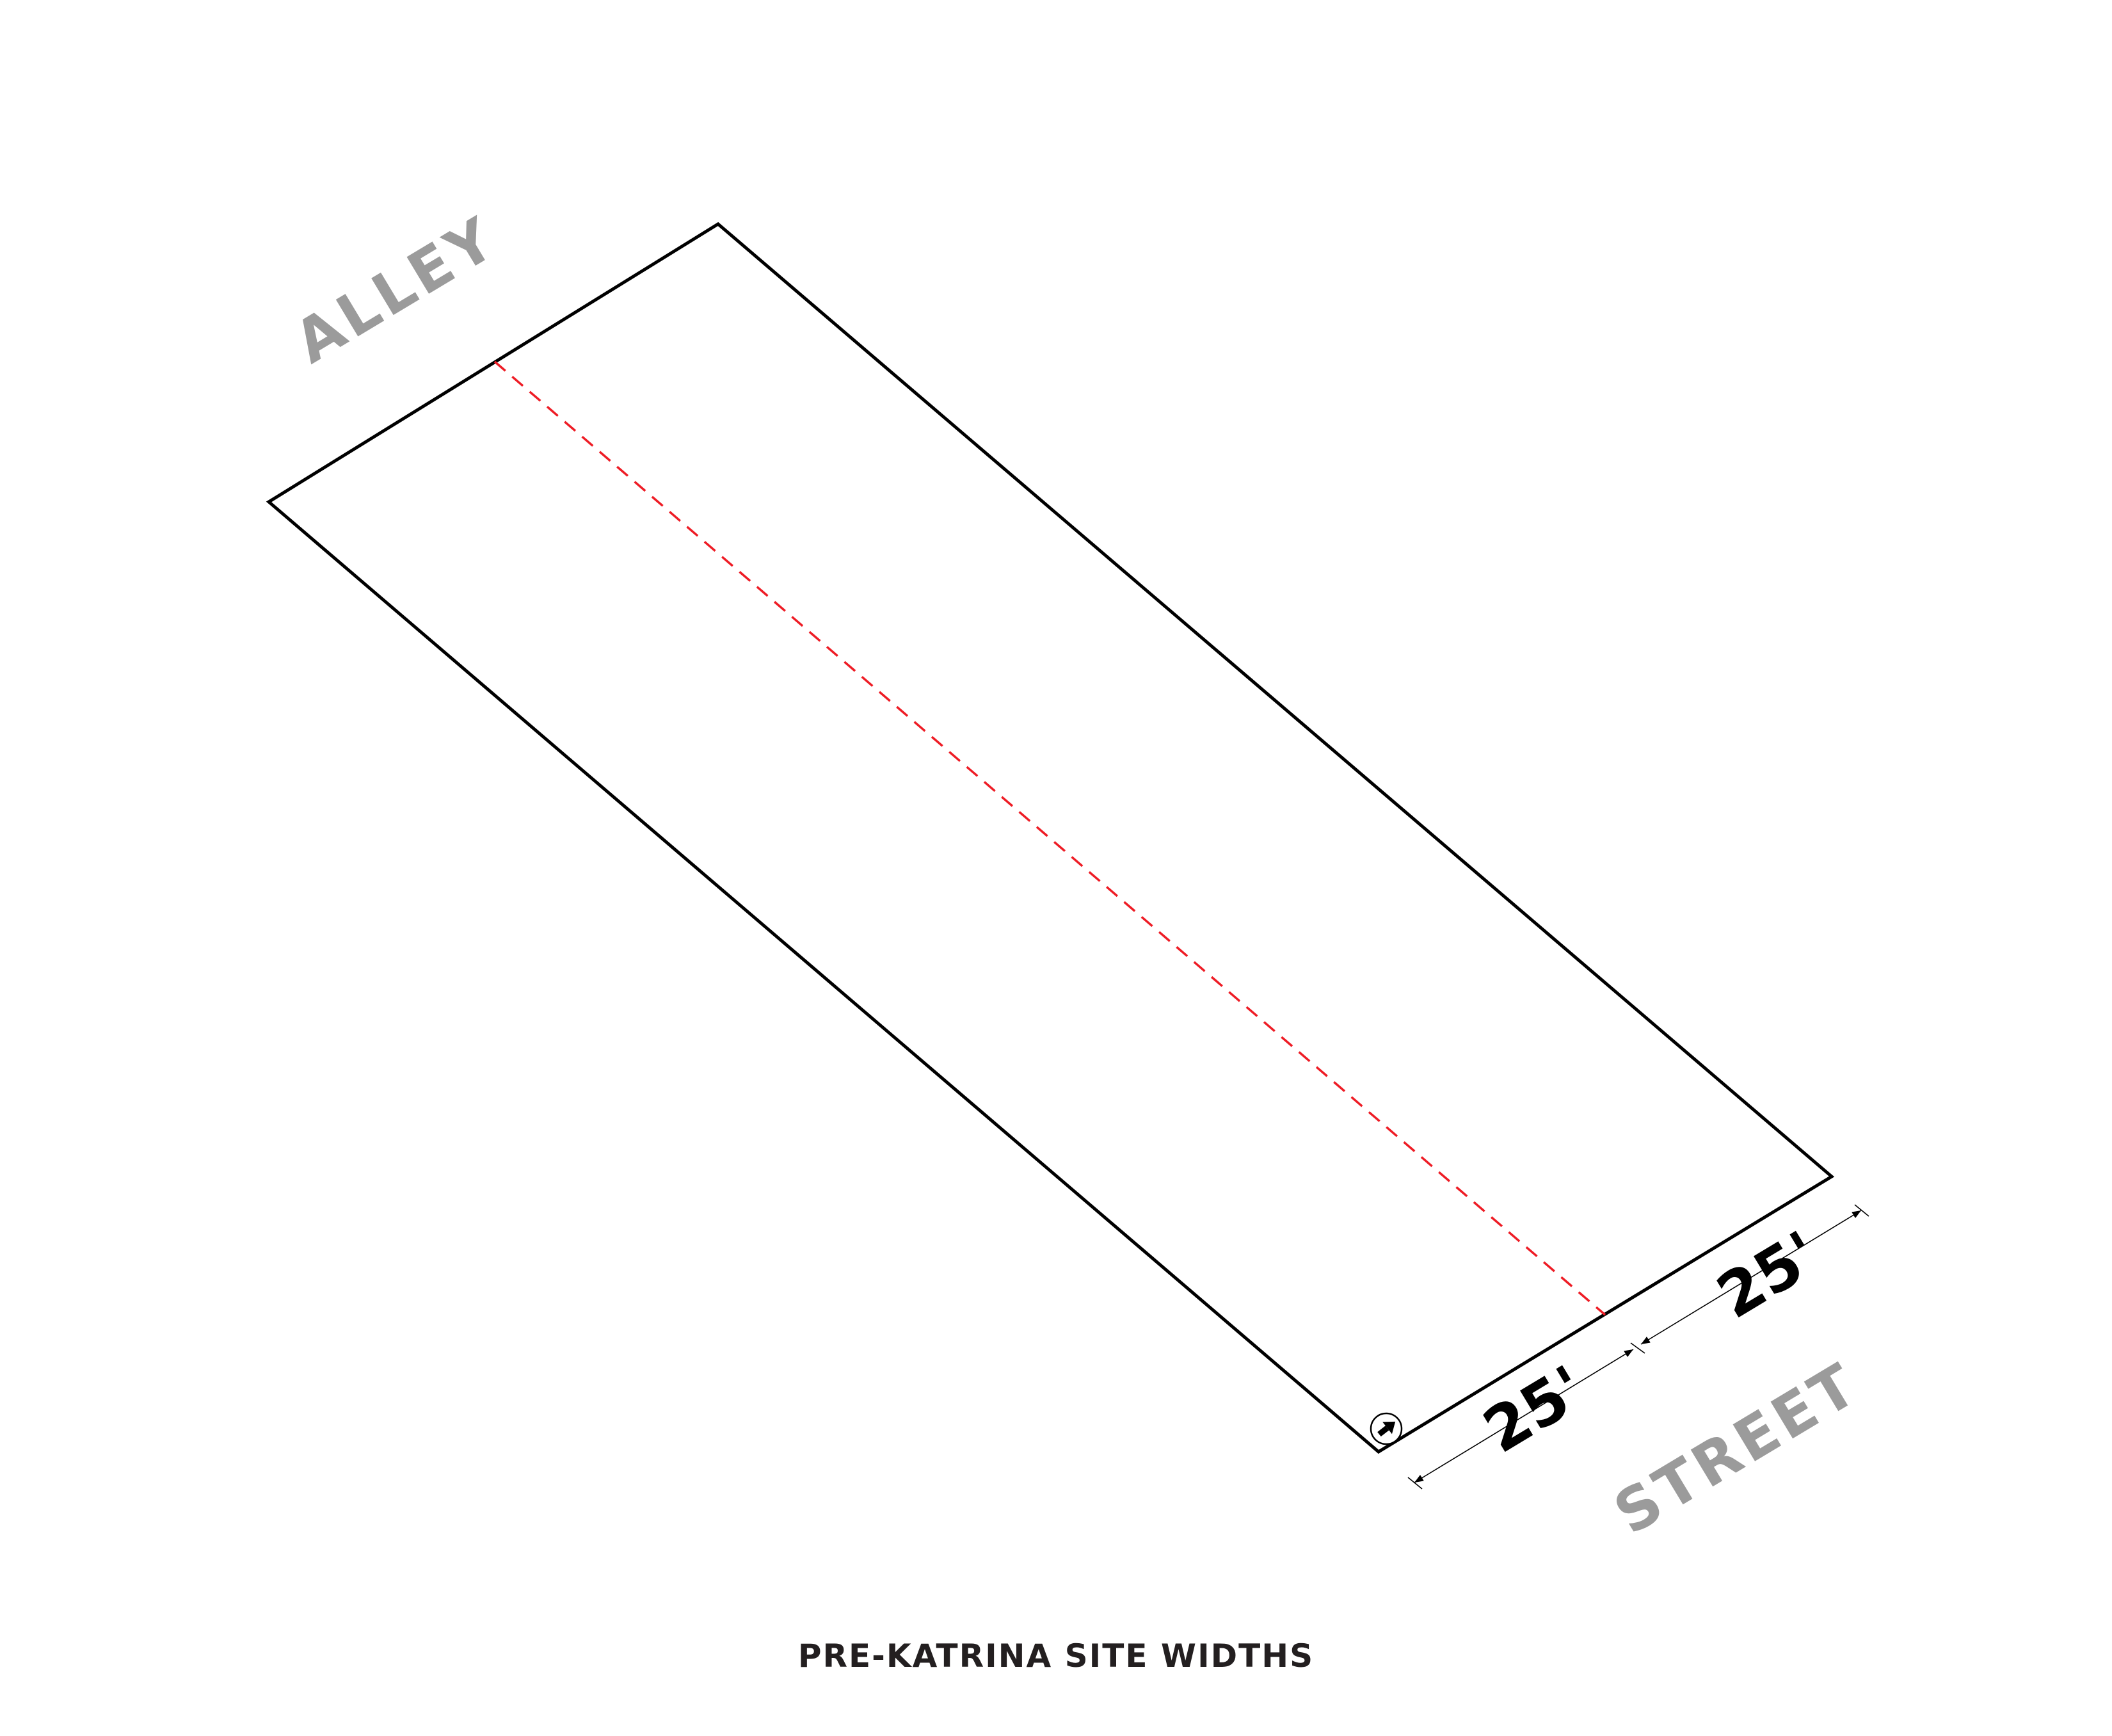 This screenshot has width=2112, height=1736. What do you see at coordinates (1768, 1275) in the screenshot?
I see `right-width-dimension-label: 25'` at bounding box center [1768, 1275].